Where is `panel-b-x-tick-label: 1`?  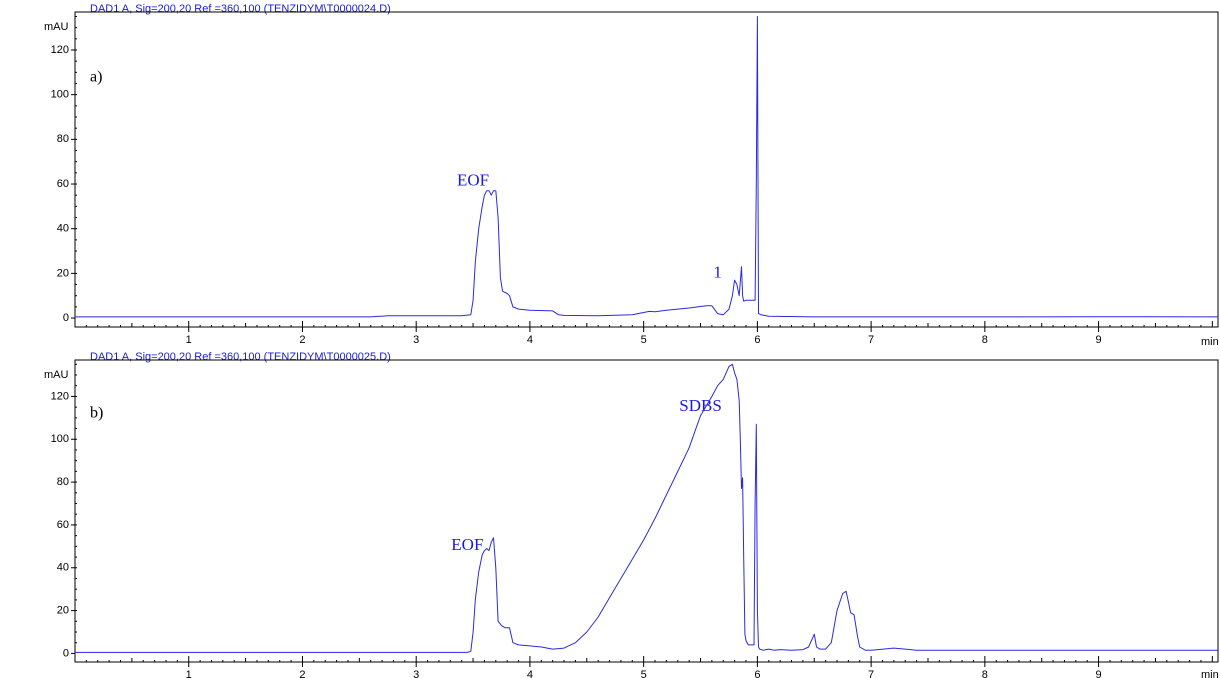 panel-b-x-tick-label: 1 is located at coordinates (189, 673).